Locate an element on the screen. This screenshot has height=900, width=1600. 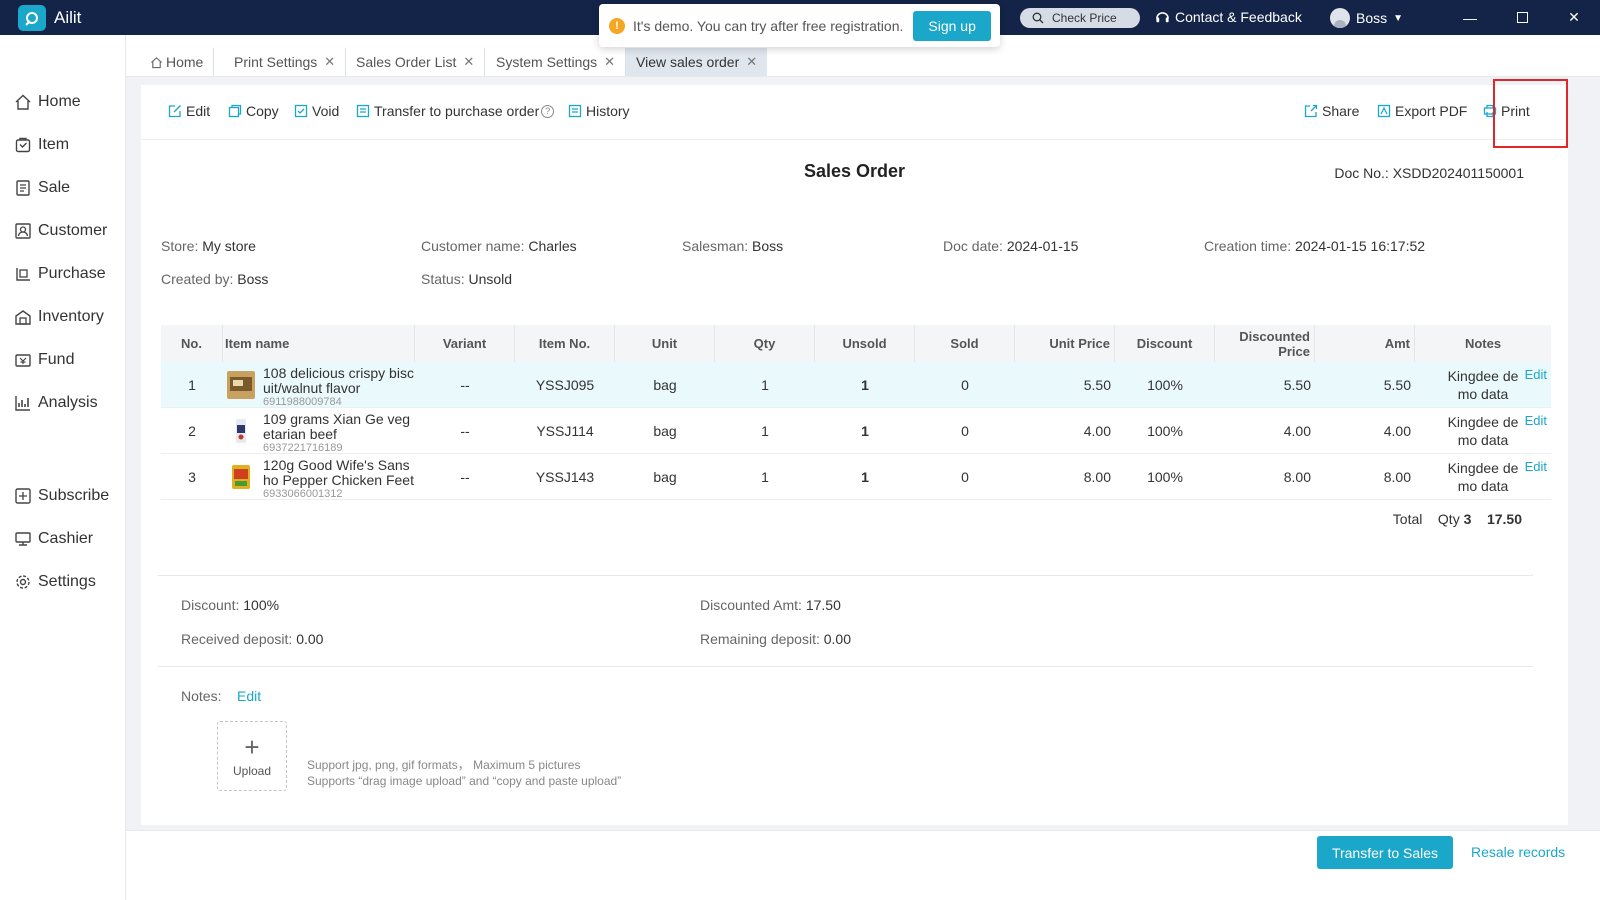
minimize-button: — is located at coordinates (1470, 17).